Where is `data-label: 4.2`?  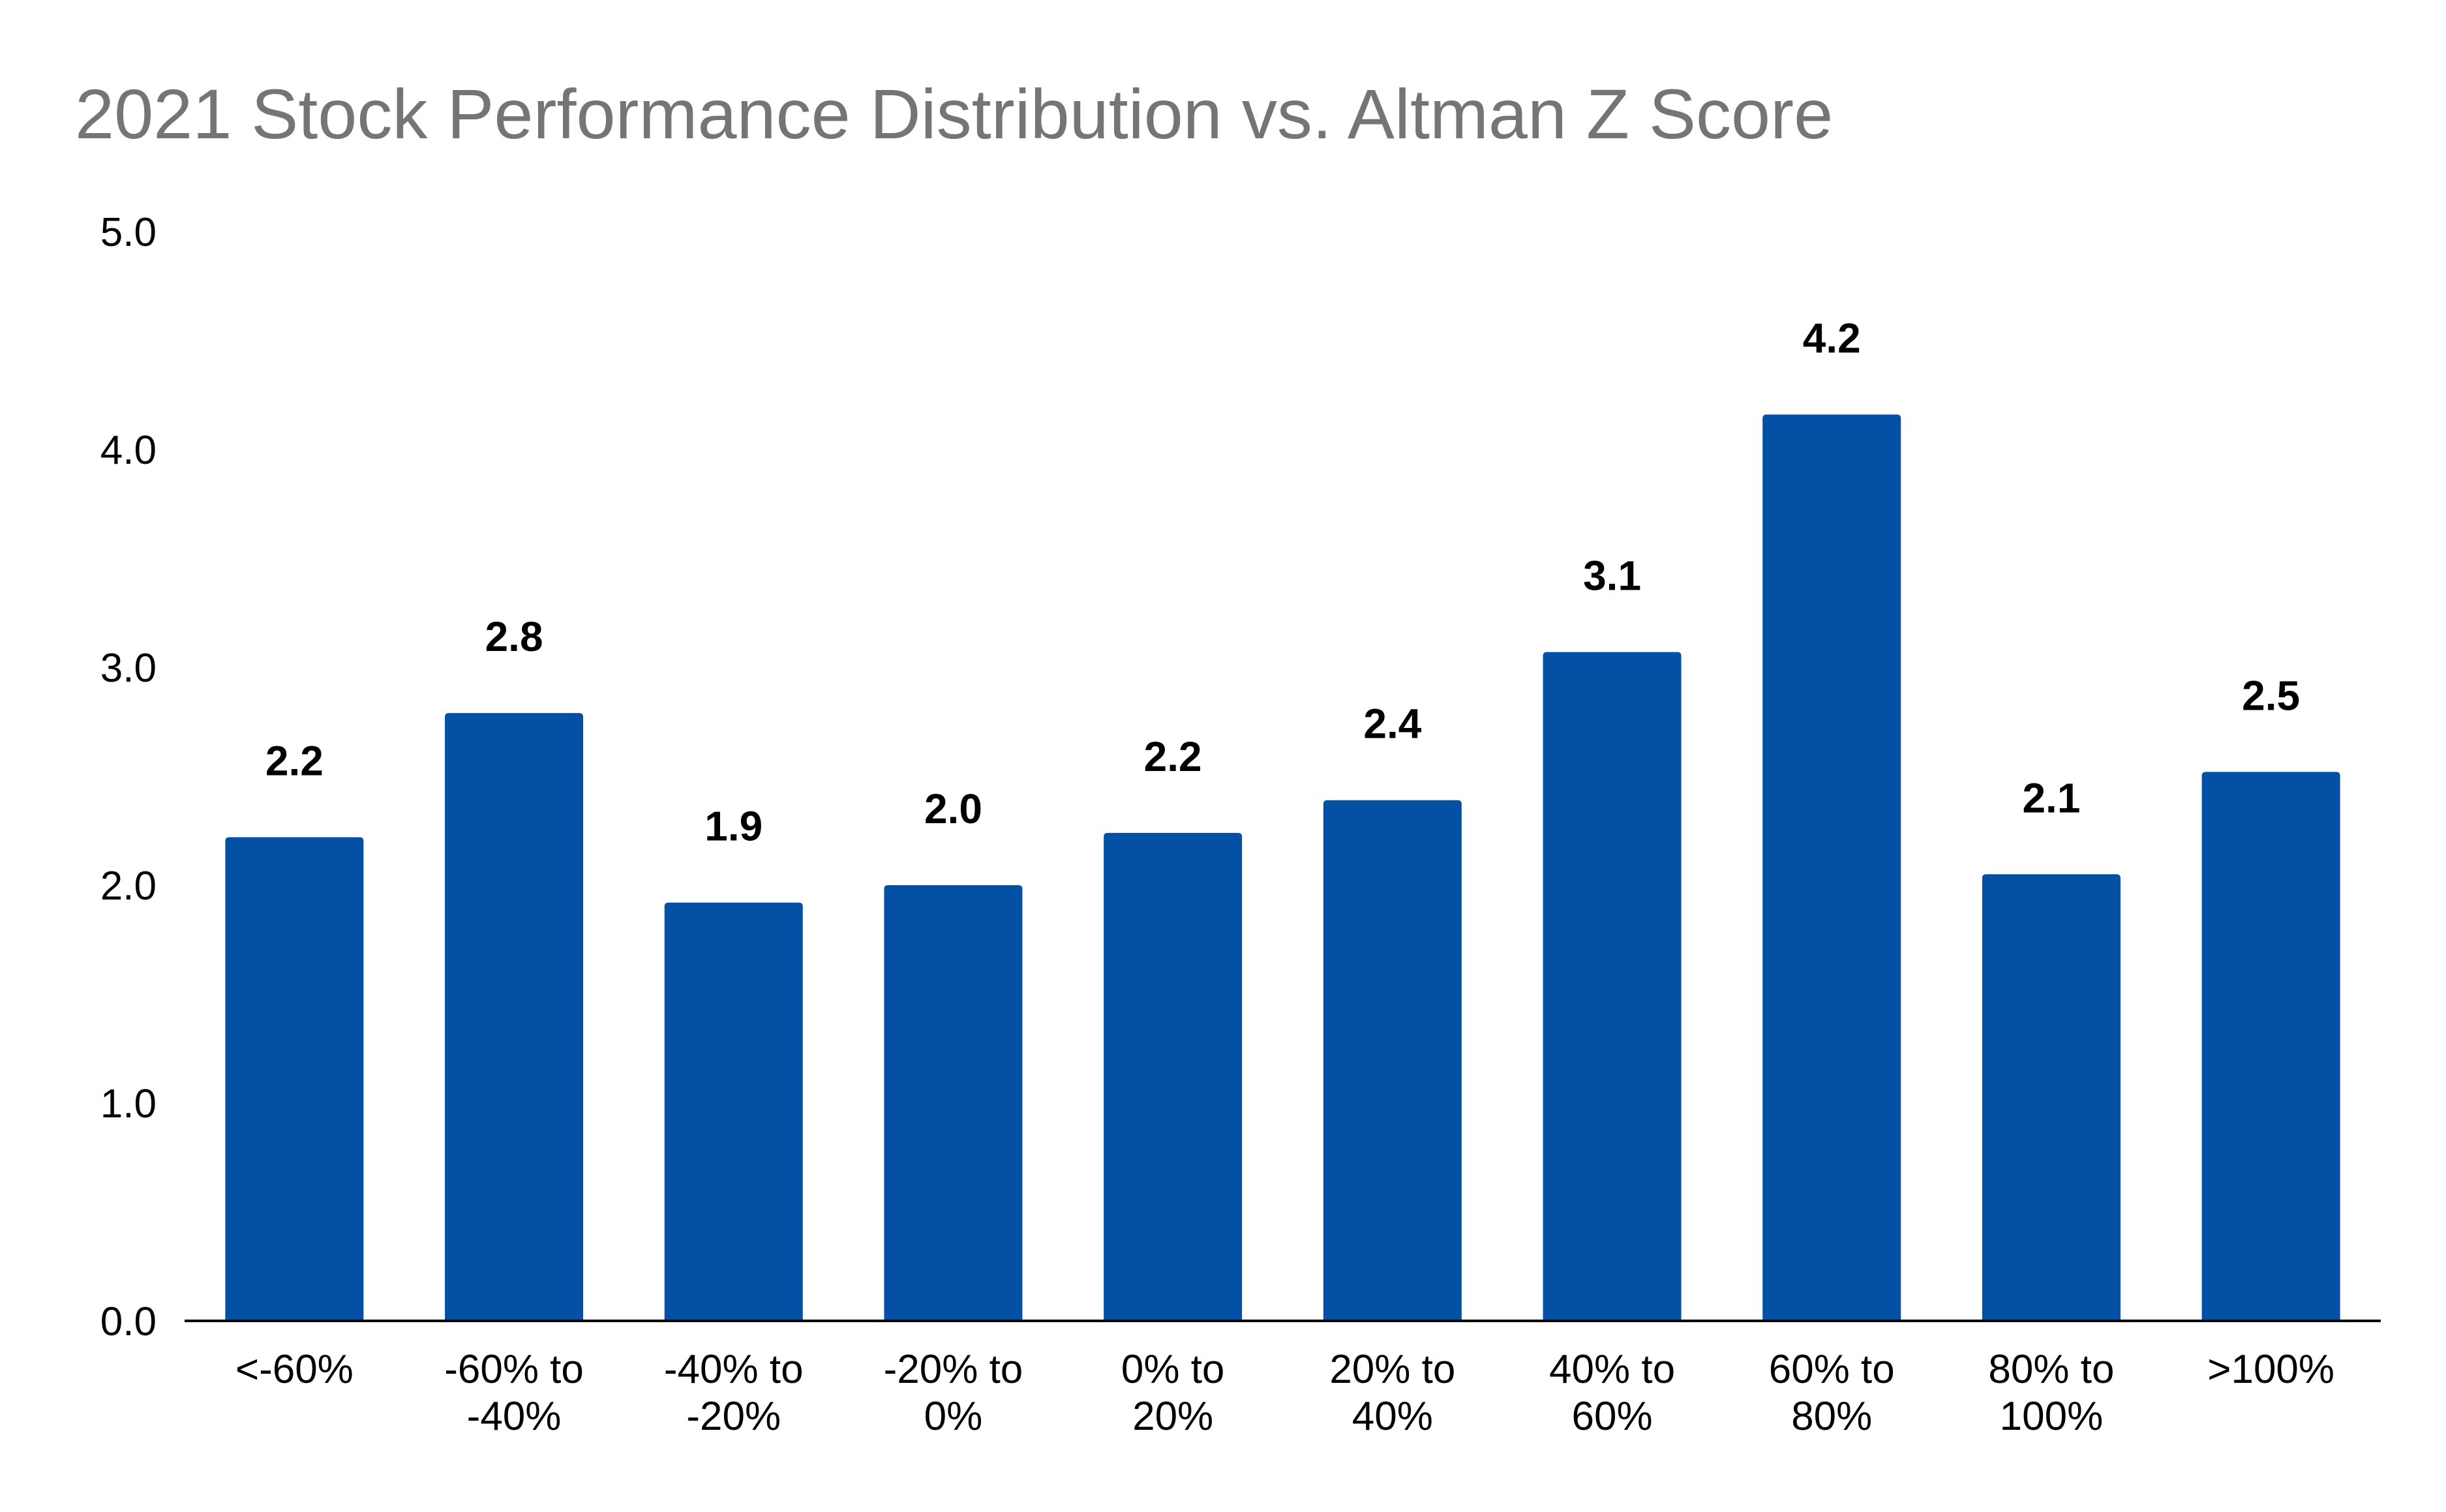
data-label: 4.2 is located at coordinates (1832, 338).